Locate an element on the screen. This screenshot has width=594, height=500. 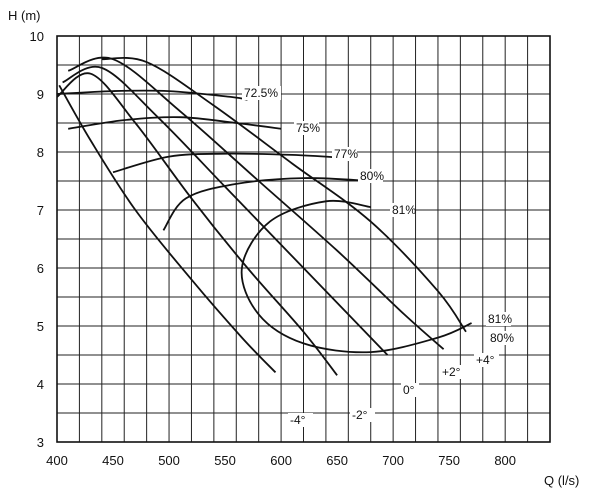
x-tick-label: 650 is located at coordinates (337, 460).